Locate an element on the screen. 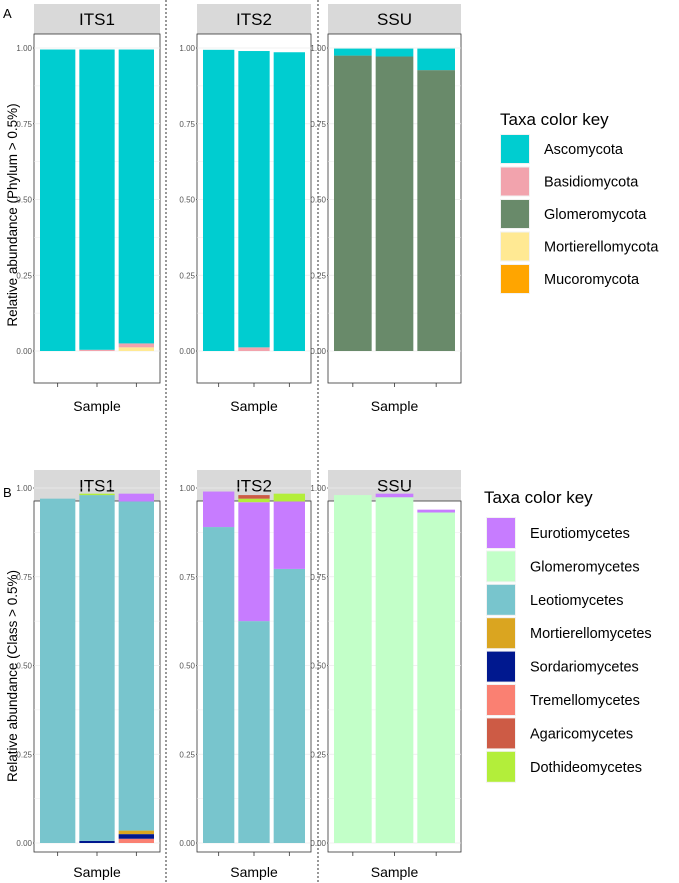 The width and height of the screenshot is (679, 883). legend-swatch-mortierellomycetes is located at coordinates (501, 633).